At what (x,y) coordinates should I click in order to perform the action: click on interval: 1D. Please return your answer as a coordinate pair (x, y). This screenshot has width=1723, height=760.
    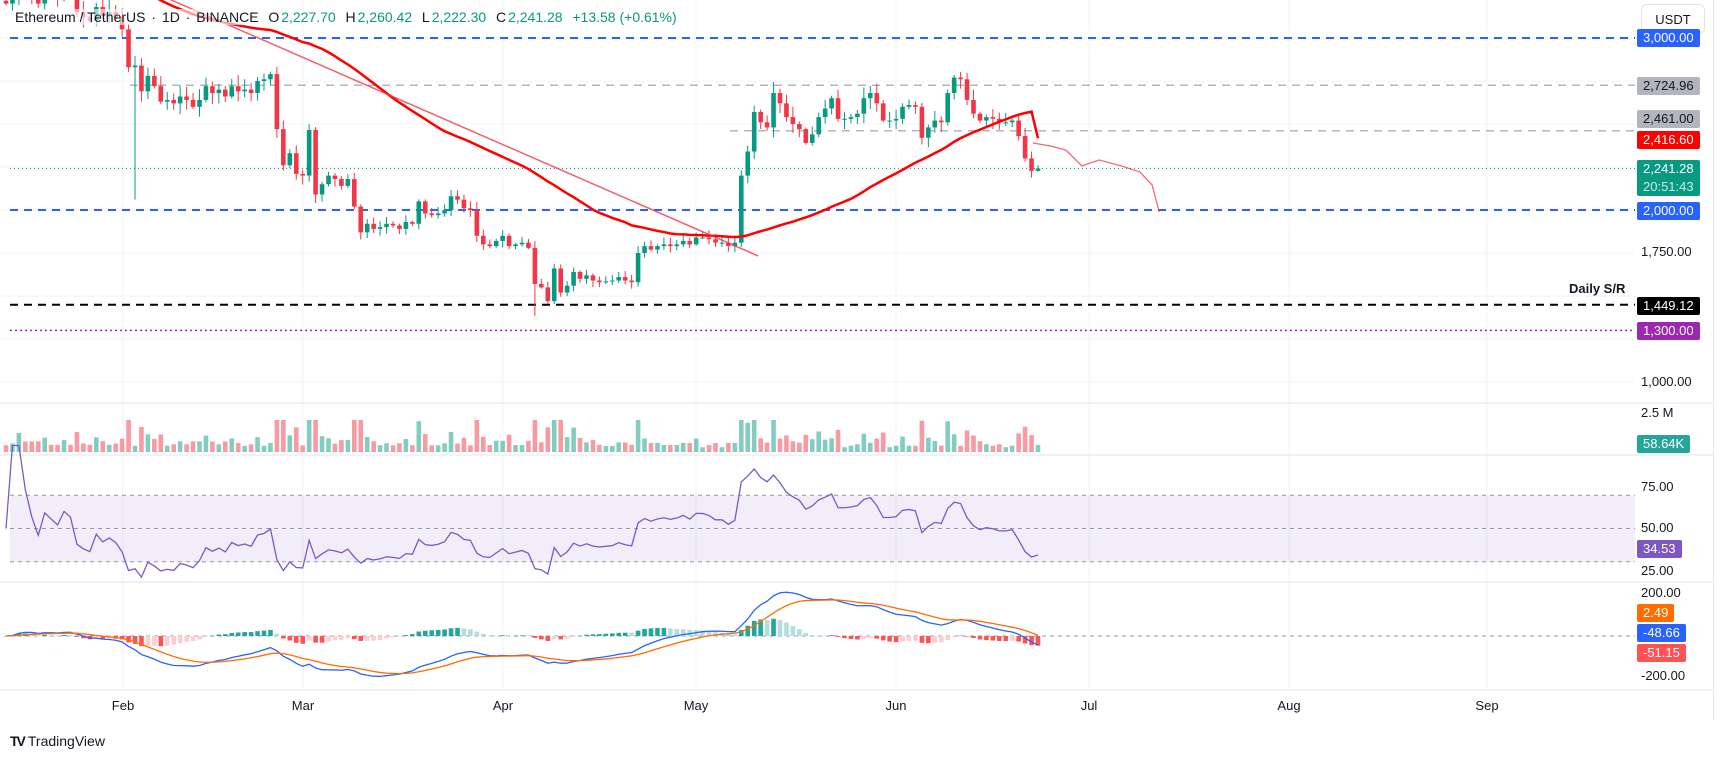
    Looking at the image, I should click on (170, 17).